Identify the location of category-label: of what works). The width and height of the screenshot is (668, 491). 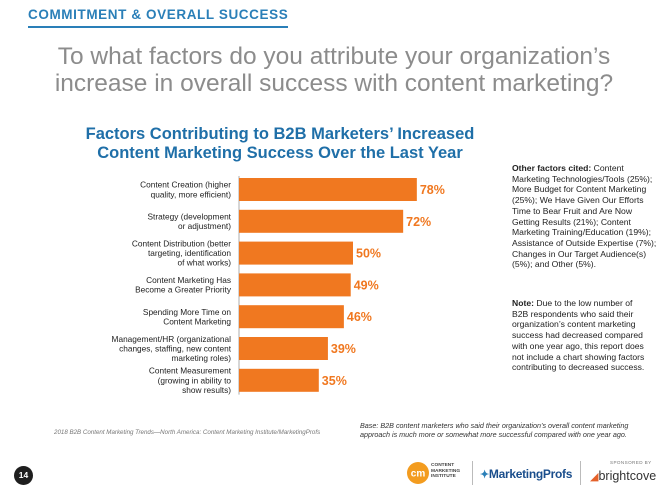
(205, 263).